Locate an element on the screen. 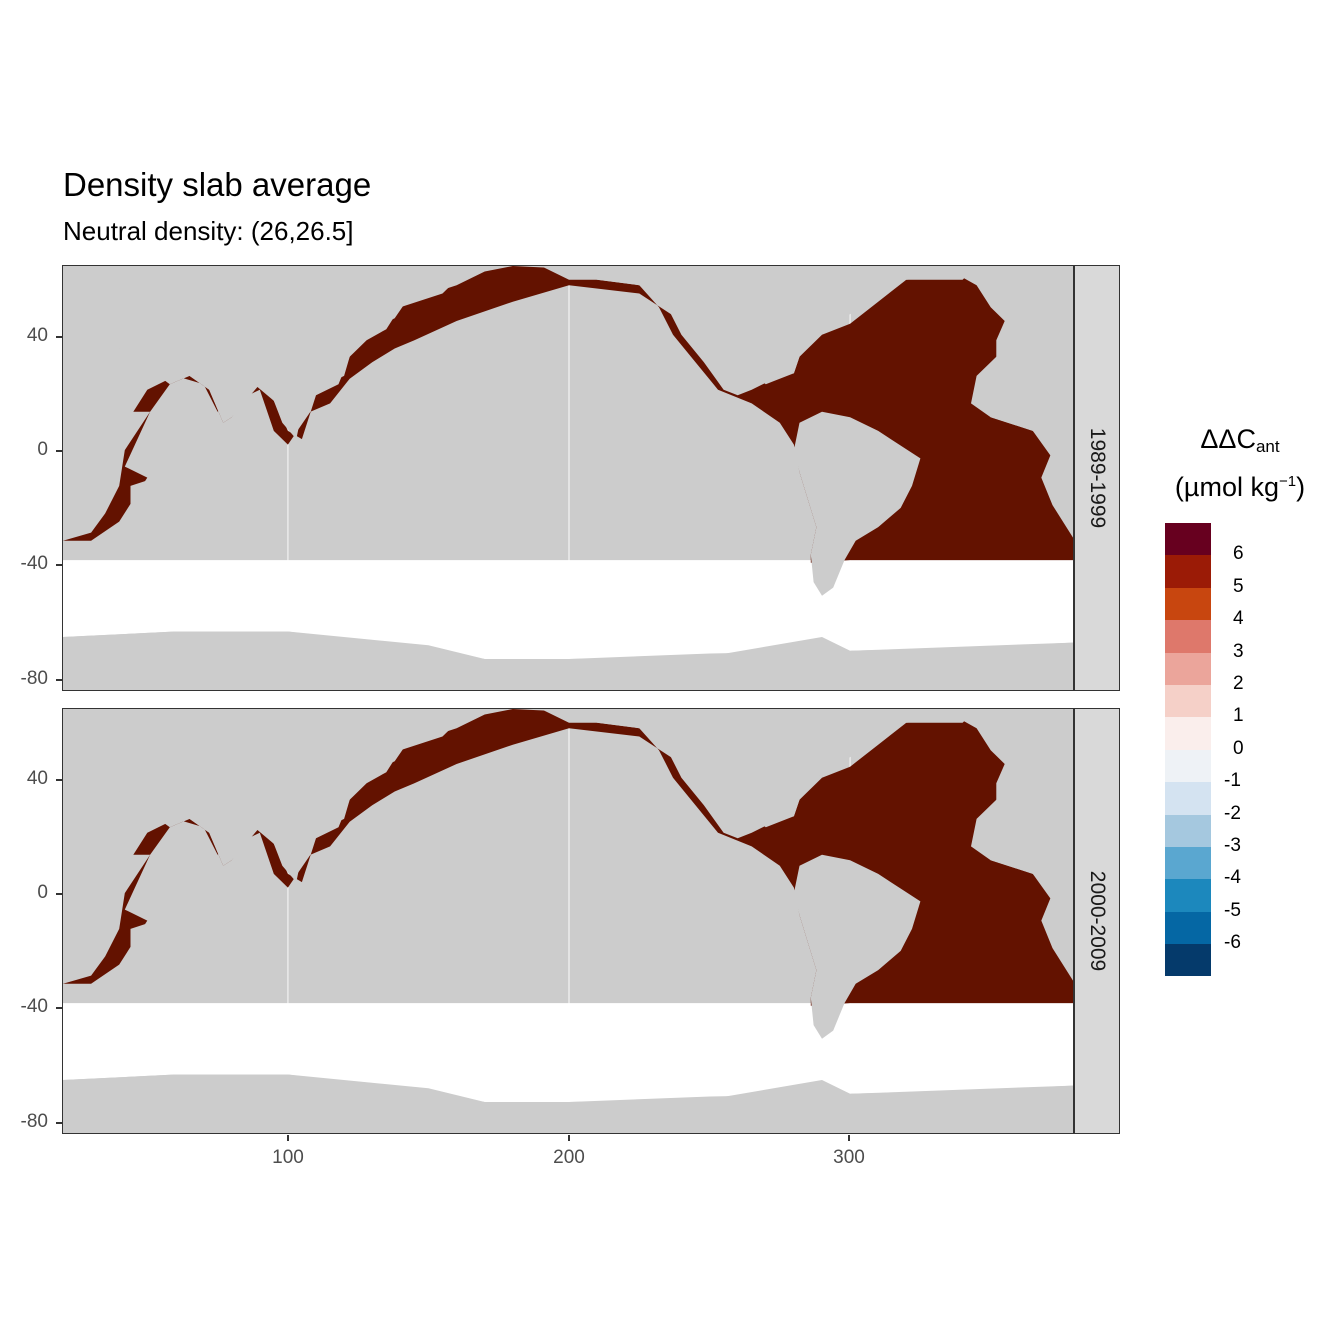  legend-label: 0 is located at coordinates (1238, 748).